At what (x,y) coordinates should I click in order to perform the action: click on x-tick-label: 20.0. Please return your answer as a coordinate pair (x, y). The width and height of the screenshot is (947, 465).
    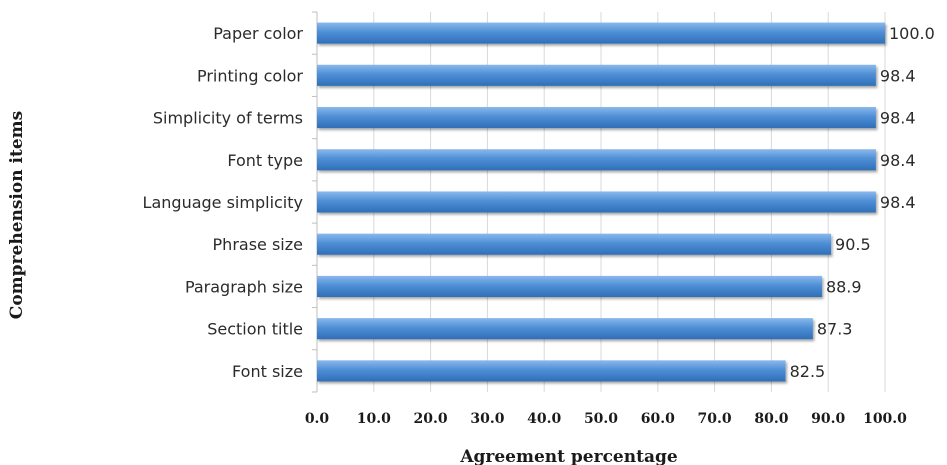
    Looking at the image, I should click on (431, 419).